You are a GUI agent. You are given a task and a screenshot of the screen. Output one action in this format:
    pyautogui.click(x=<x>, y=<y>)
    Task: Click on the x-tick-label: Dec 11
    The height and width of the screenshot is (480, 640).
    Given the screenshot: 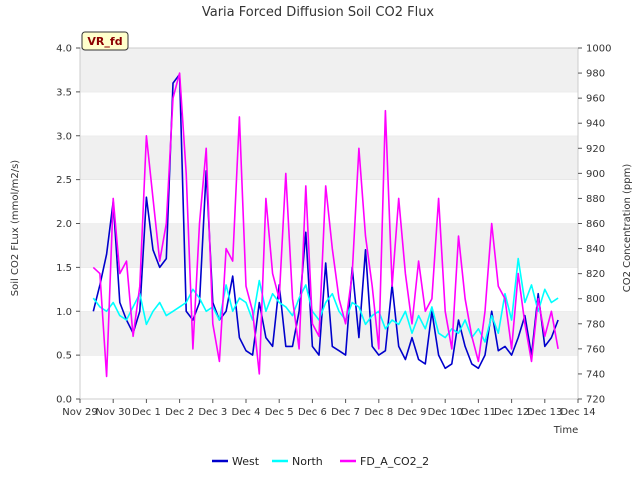 What is the action you would take?
    pyautogui.click(x=478, y=412)
    